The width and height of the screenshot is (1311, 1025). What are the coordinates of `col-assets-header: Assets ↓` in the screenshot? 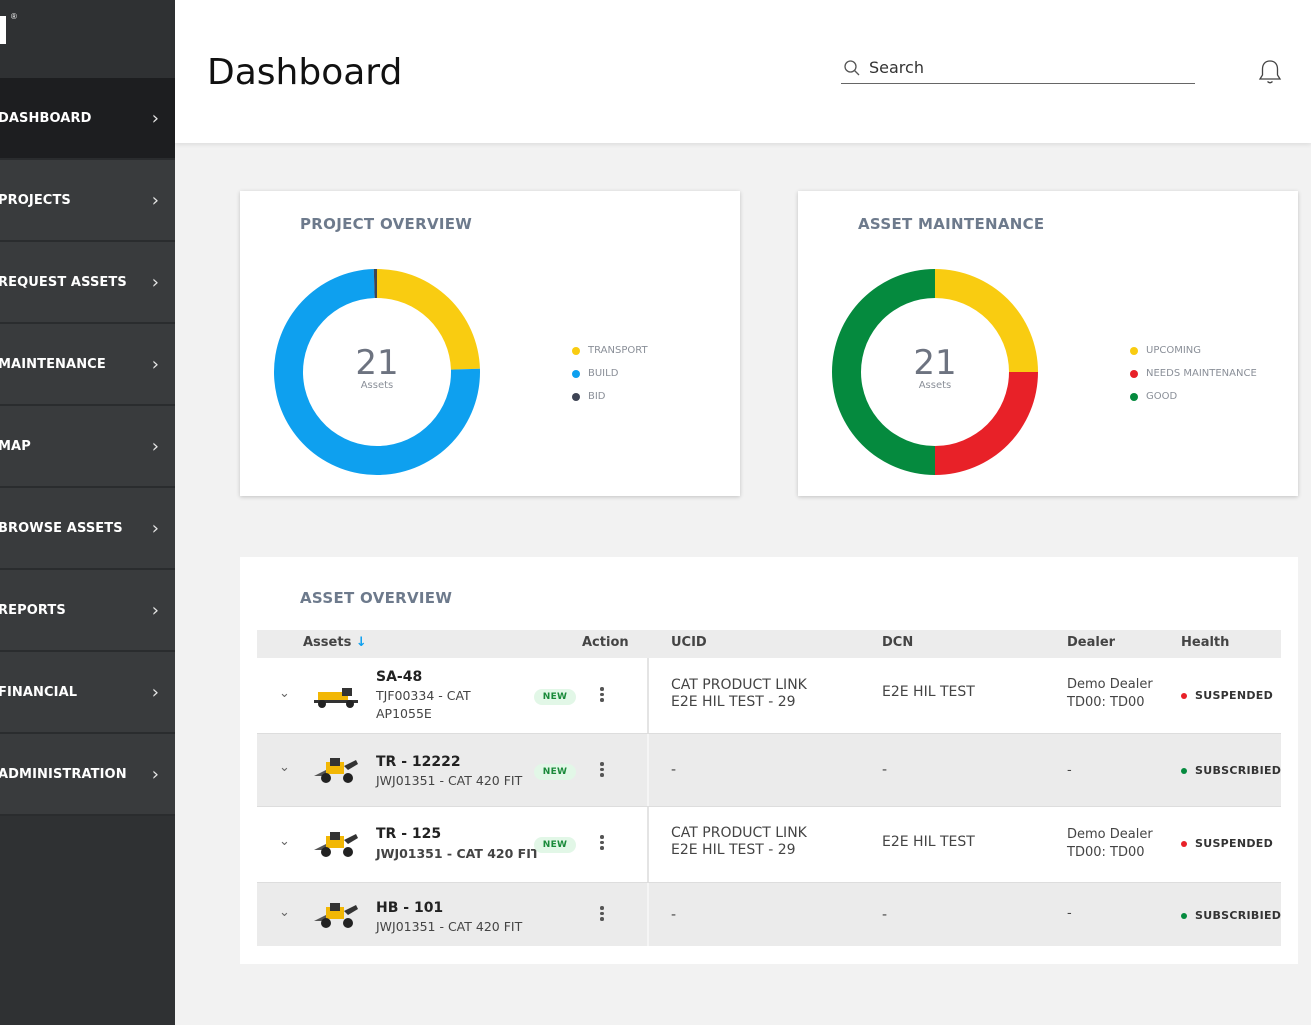 It's located at (335, 642).